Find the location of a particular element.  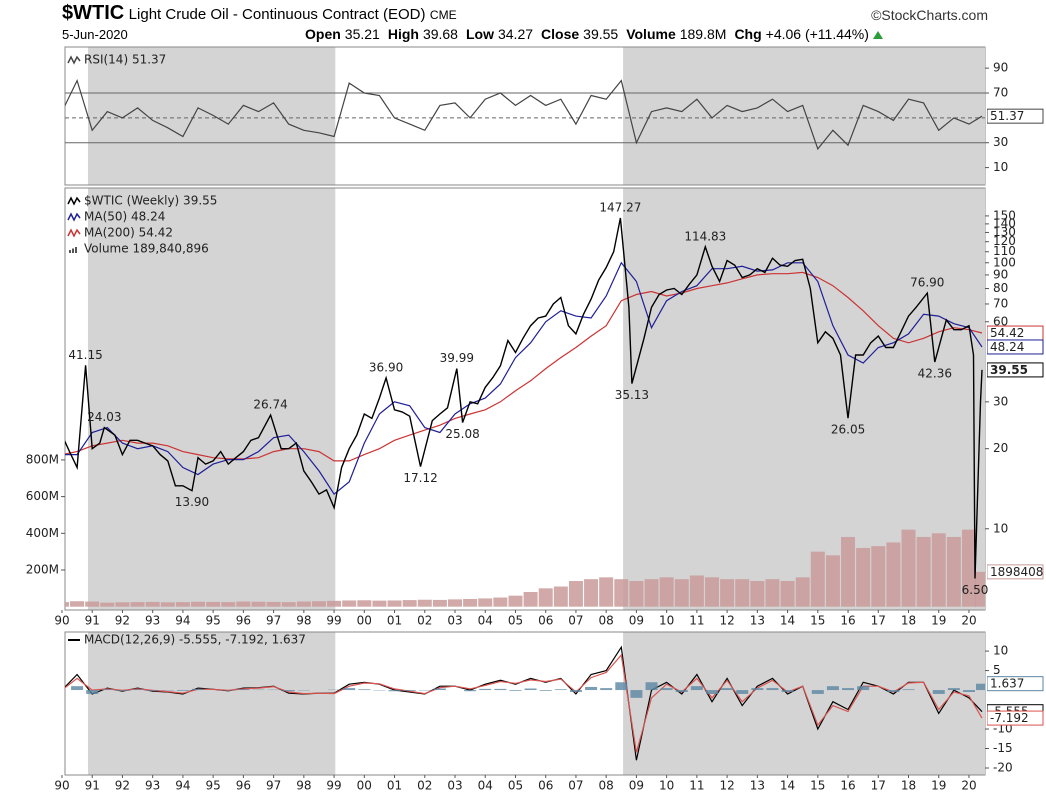

x-tick-label: 08 is located at coordinates (606, 786).